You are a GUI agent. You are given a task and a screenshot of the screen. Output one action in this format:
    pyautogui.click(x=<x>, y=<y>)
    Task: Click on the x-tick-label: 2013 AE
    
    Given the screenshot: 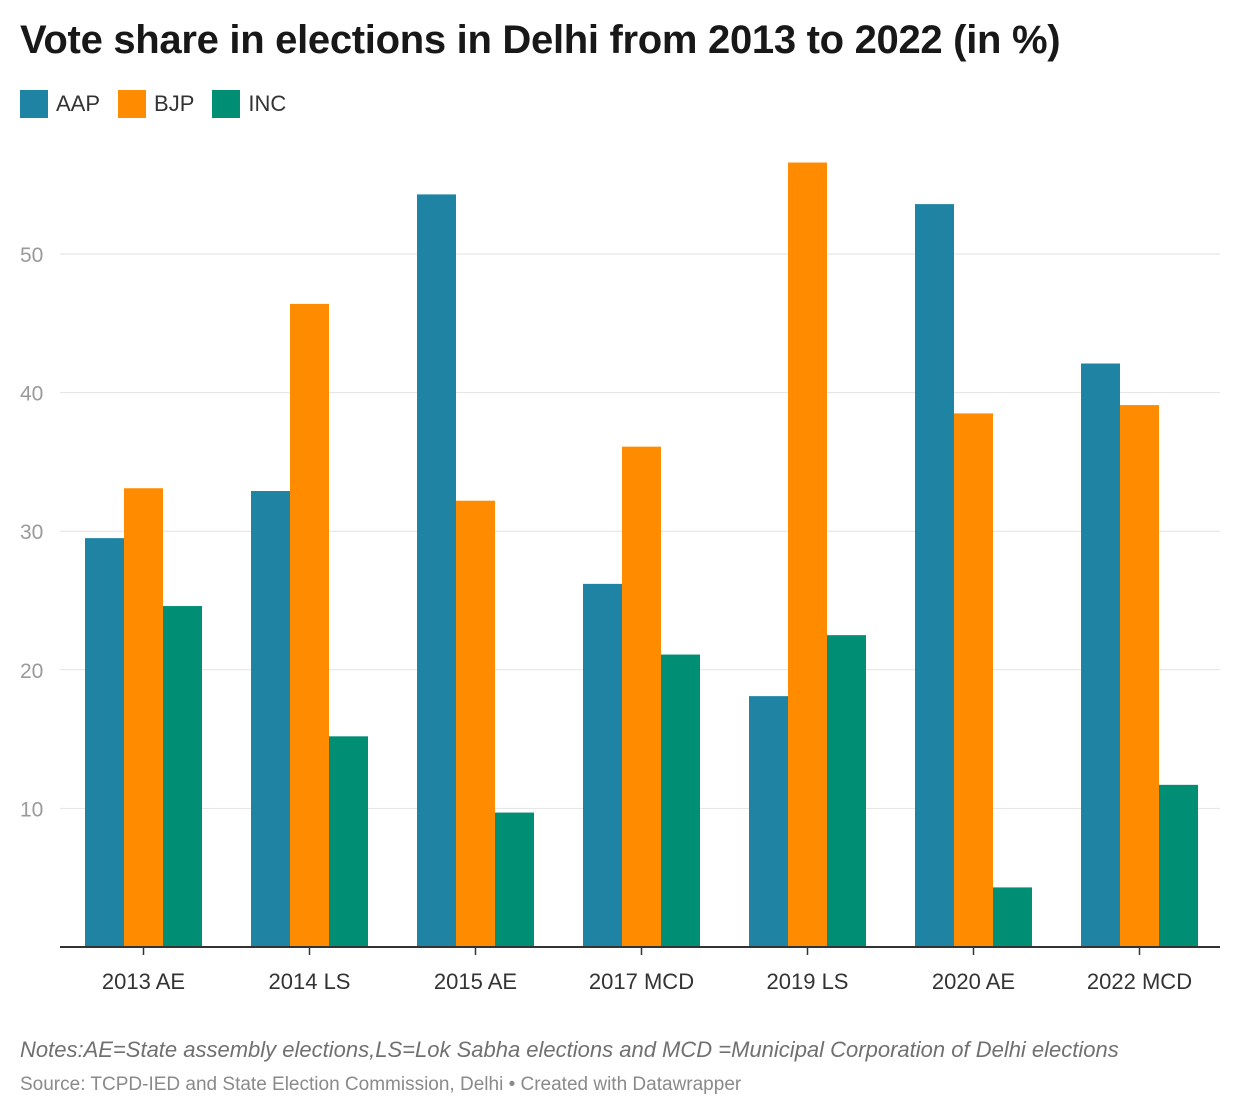 What is the action you would take?
    pyautogui.click(x=143, y=981)
    